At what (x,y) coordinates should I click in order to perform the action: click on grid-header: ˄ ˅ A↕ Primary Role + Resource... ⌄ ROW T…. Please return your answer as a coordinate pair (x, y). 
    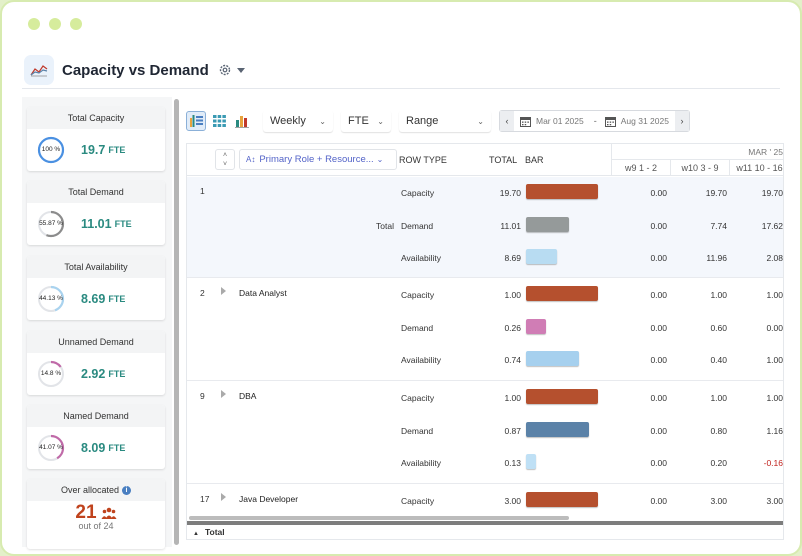
    Looking at the image, I should click on (485, 160).